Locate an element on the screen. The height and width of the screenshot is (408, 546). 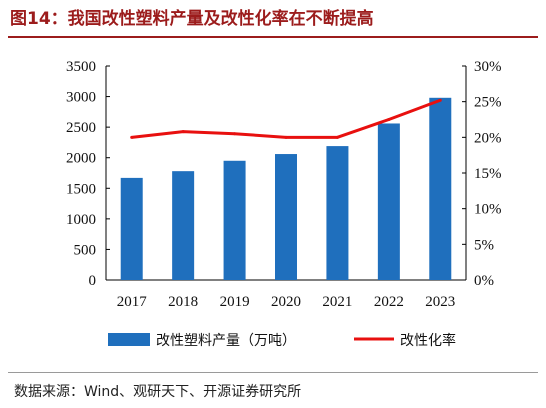
left-tick-label: 1000 is located at coordinates (81, 220).